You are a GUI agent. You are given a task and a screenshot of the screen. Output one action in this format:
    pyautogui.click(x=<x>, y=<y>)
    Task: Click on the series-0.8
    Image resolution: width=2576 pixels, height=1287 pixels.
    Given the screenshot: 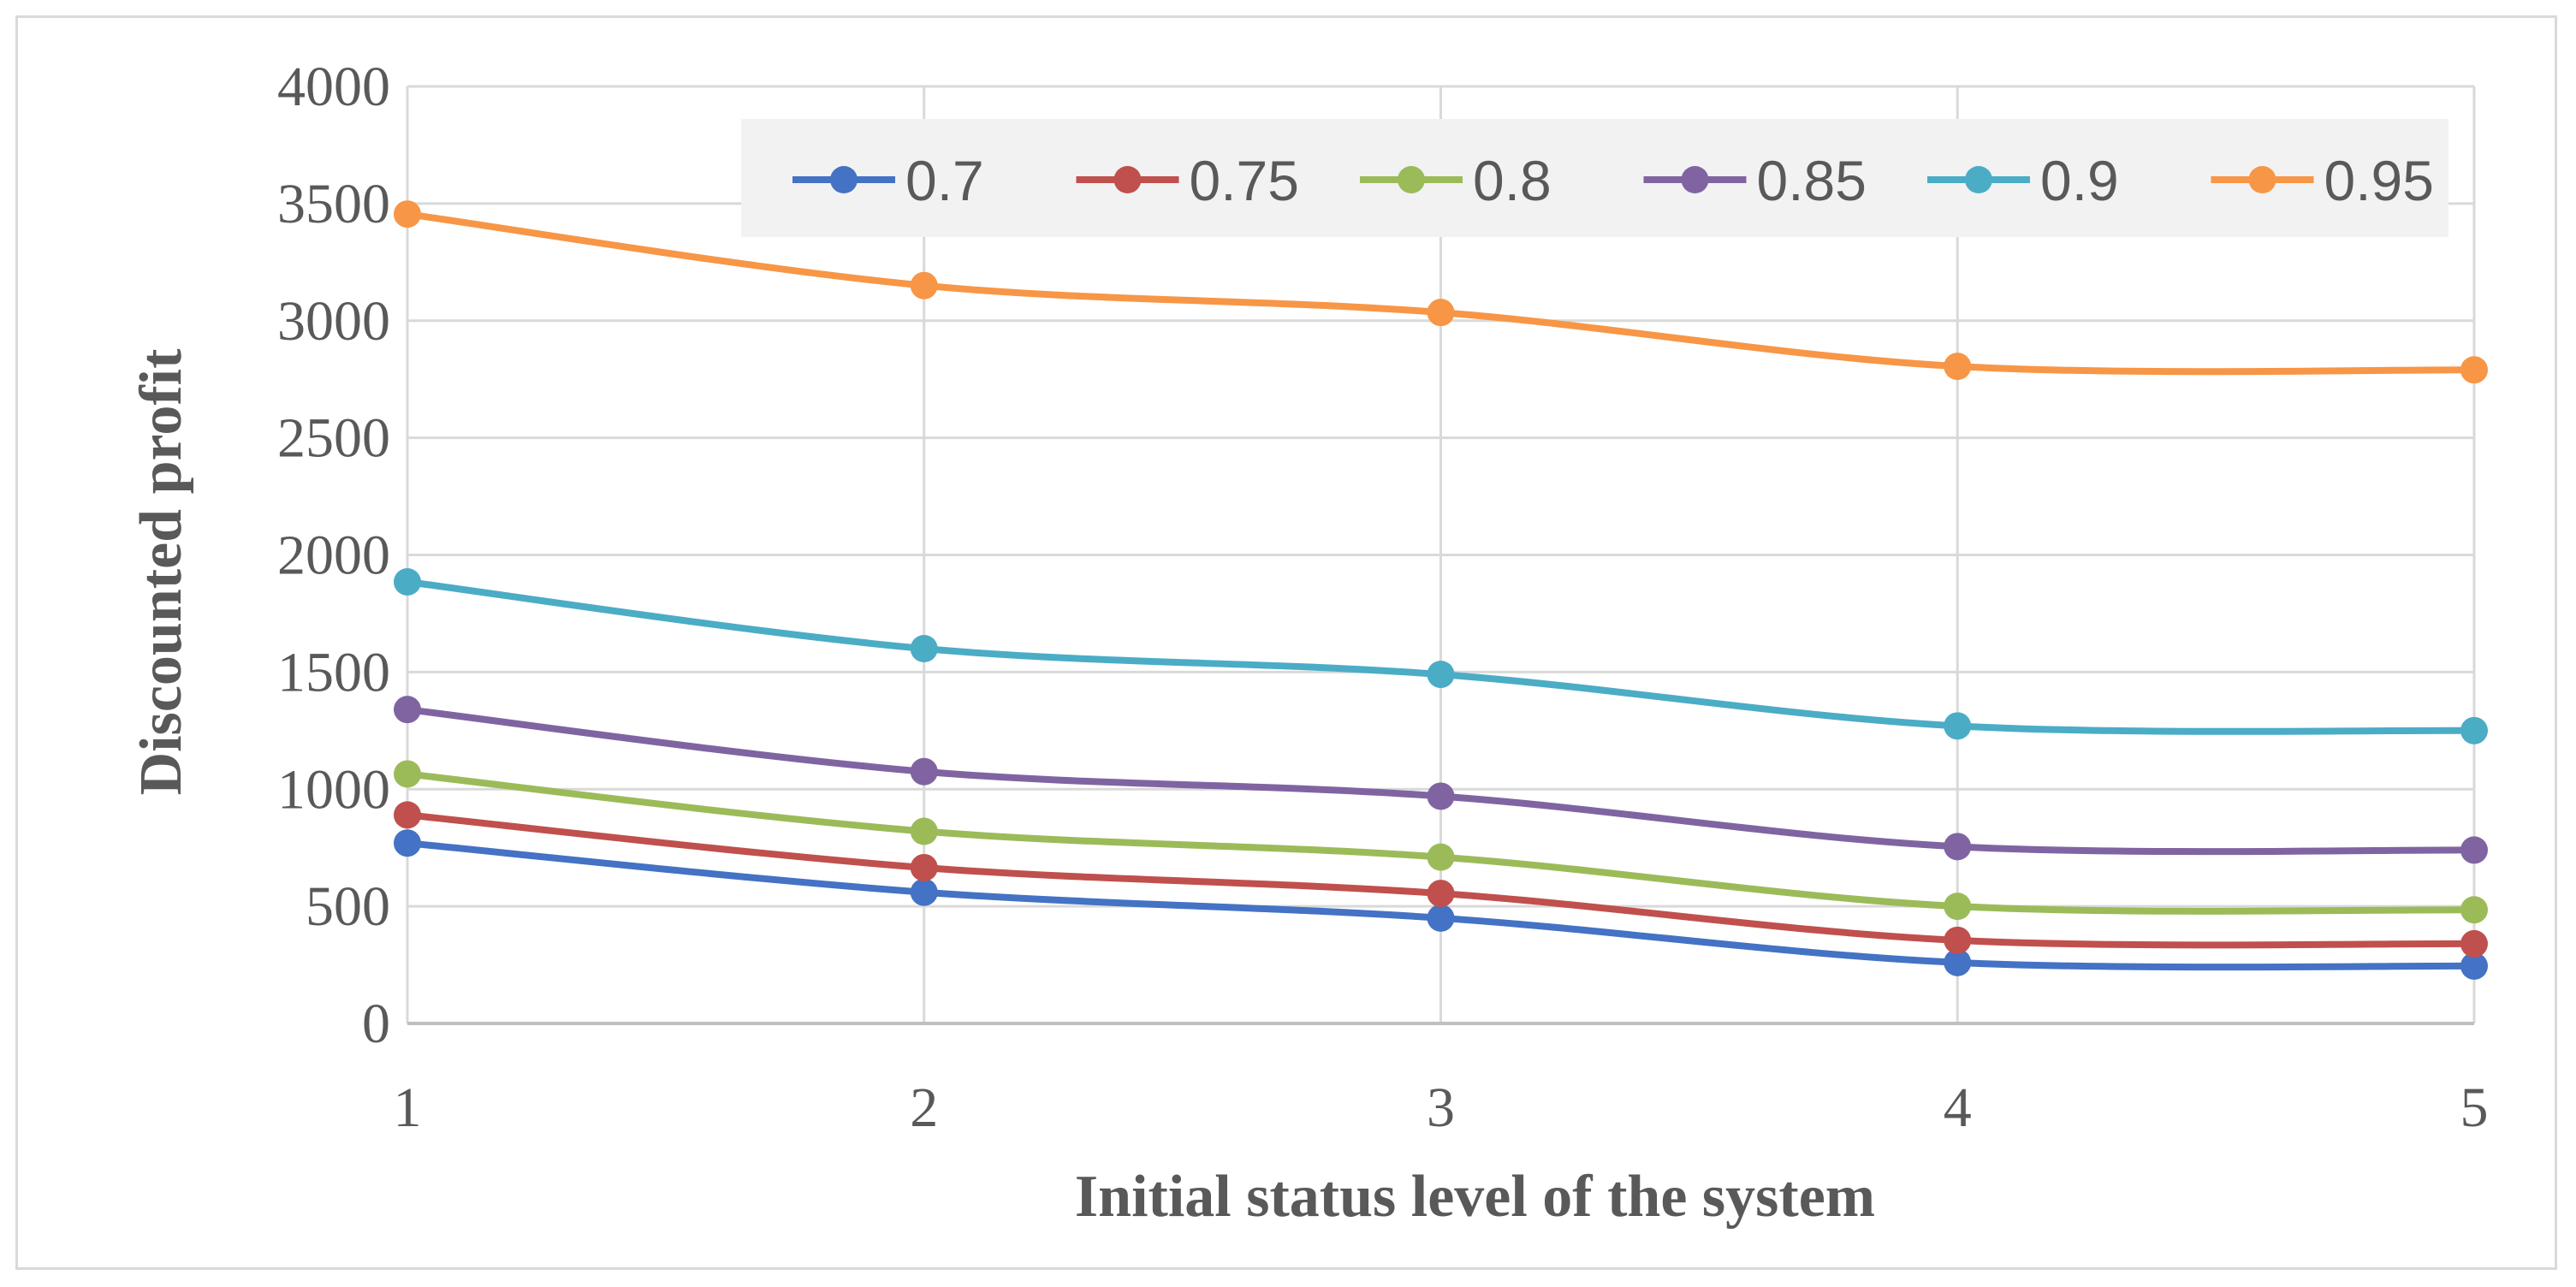 What is the action you would take?
    pyautogui.click(x=1441, y=842)
    